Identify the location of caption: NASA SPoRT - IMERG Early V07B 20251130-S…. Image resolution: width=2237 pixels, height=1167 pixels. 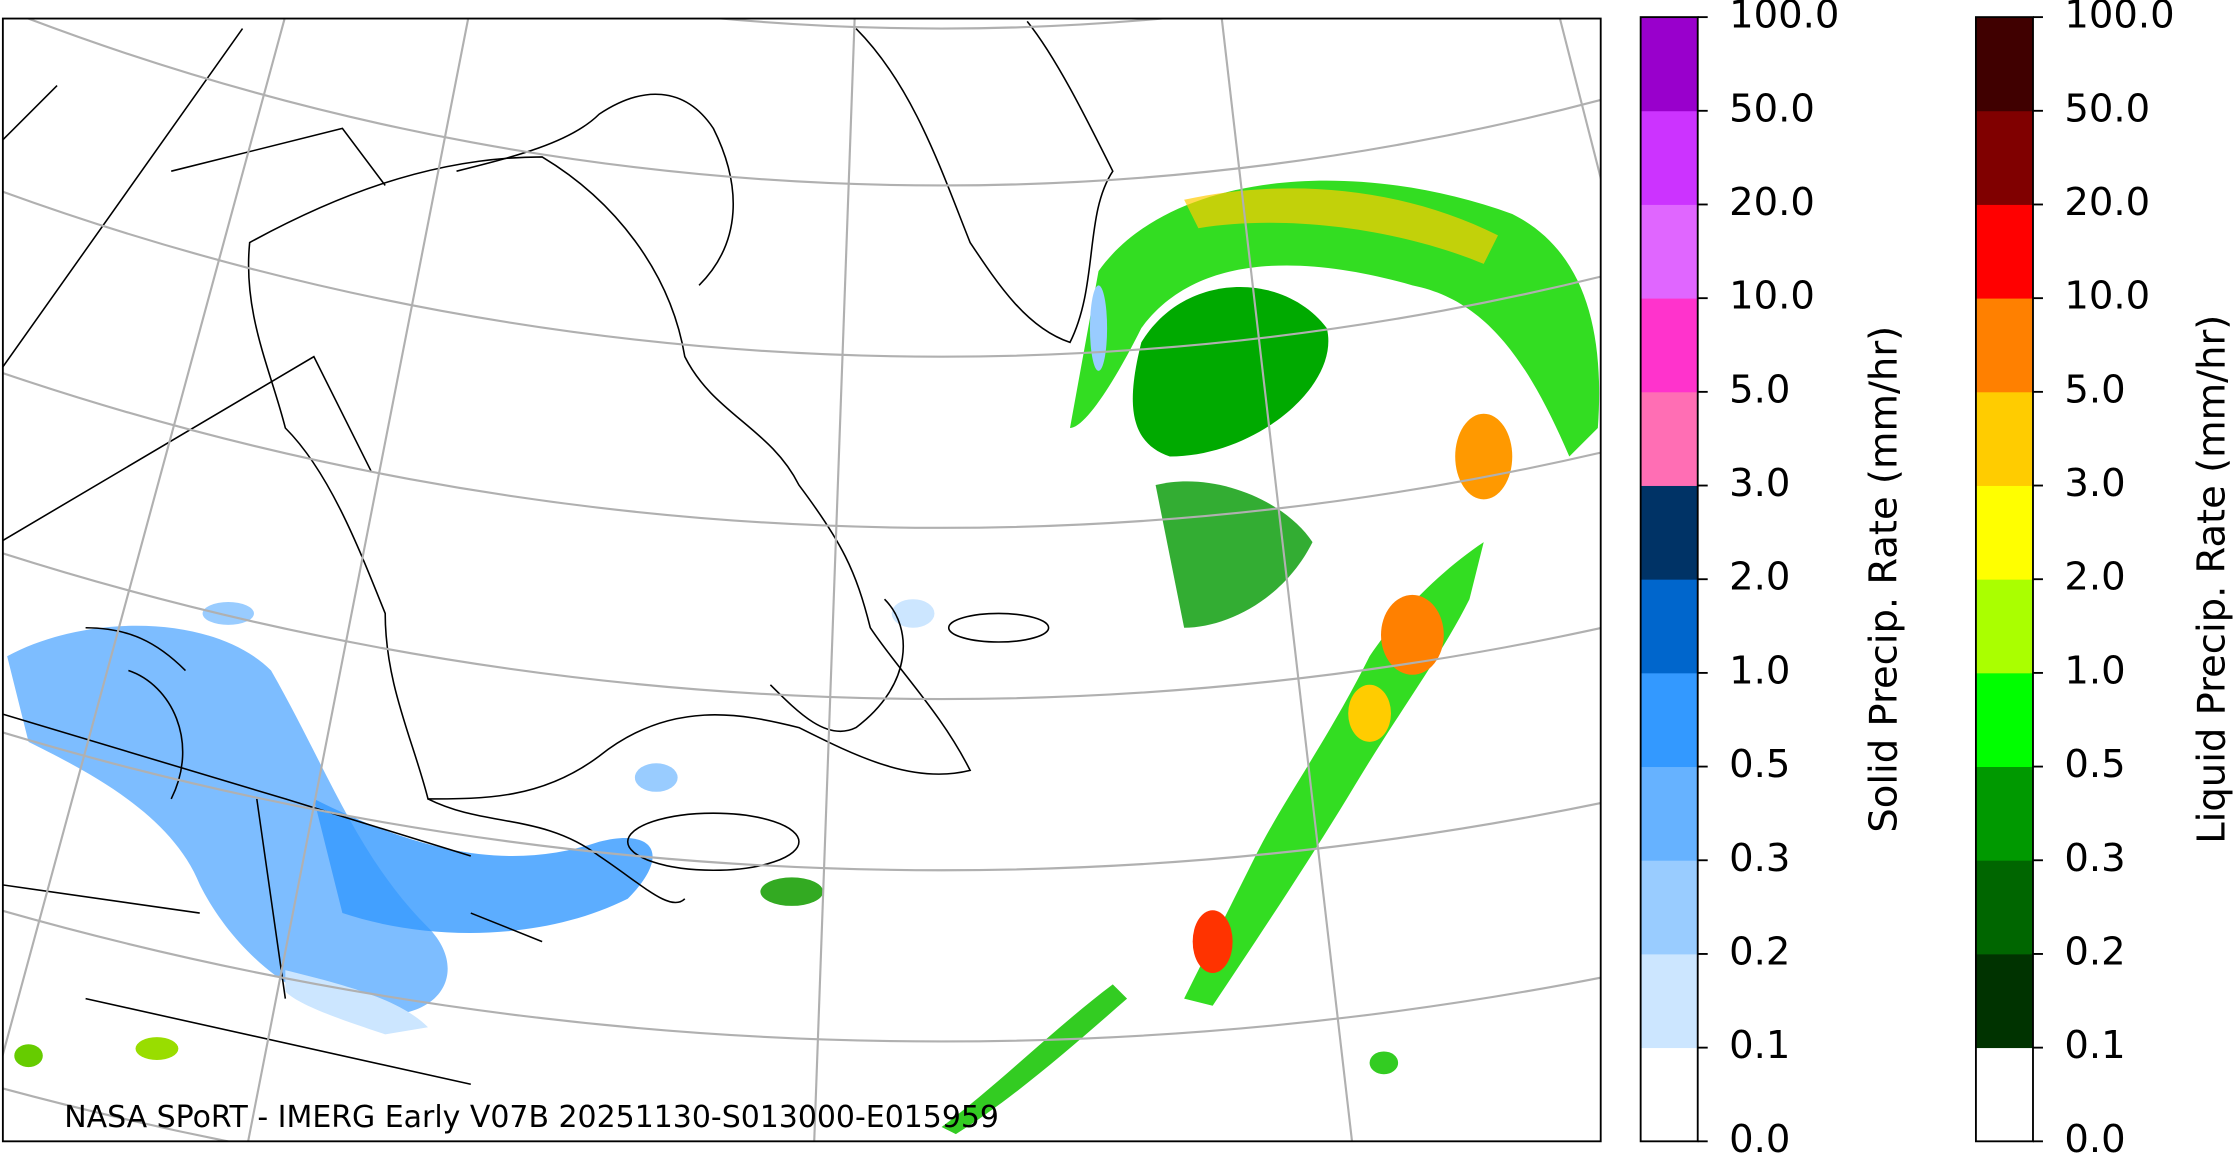
(531, 1117).